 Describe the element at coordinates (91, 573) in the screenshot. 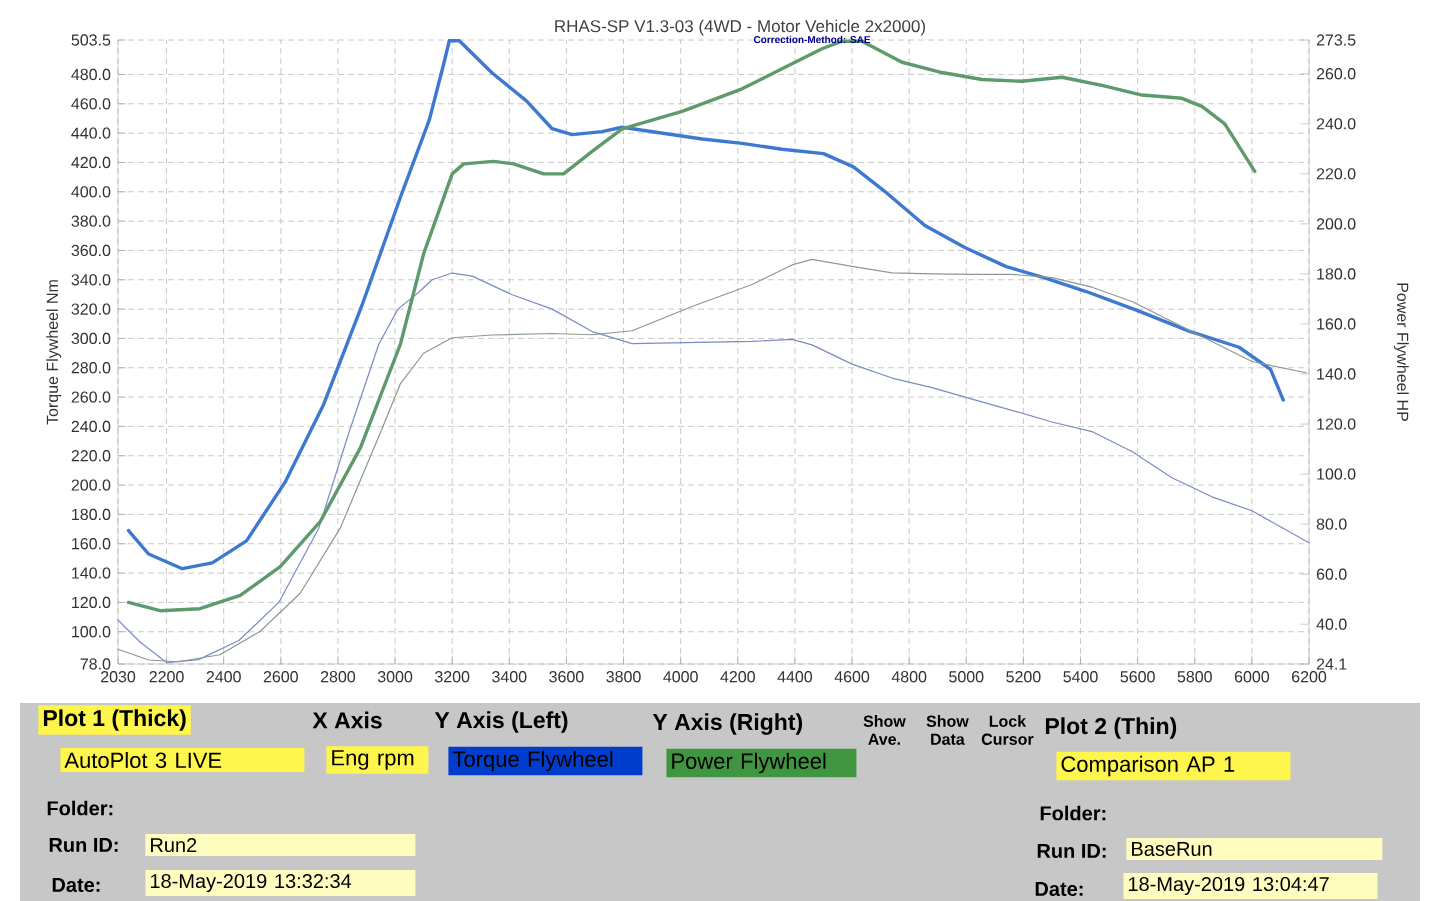

I see `y-tick-label: 140.0` at that location.